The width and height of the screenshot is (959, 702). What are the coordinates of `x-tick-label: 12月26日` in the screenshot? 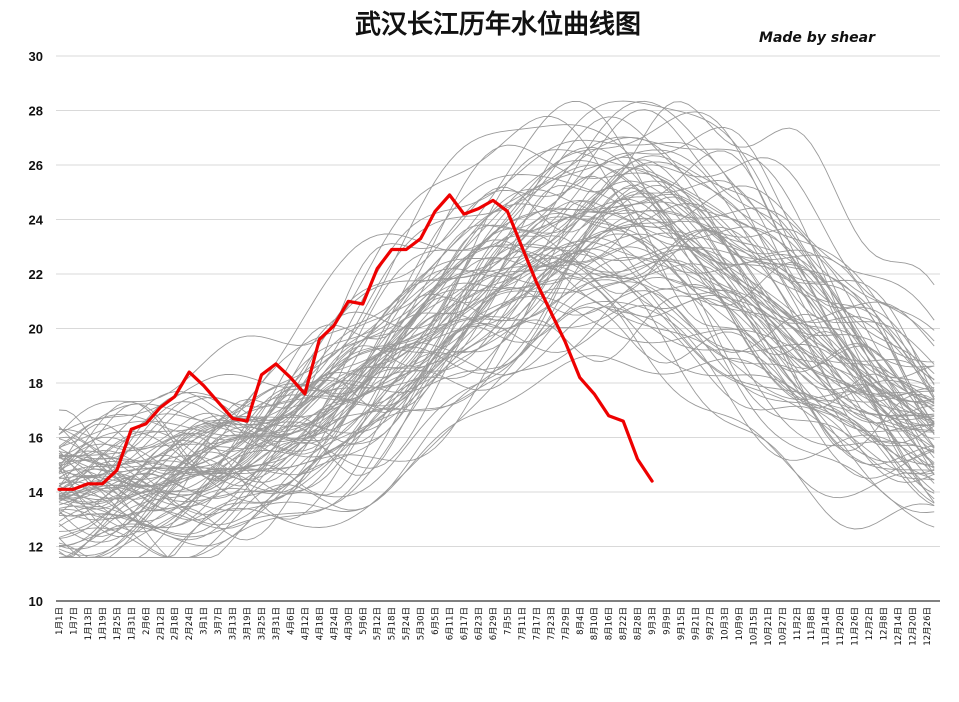 It's located at (928, 626).